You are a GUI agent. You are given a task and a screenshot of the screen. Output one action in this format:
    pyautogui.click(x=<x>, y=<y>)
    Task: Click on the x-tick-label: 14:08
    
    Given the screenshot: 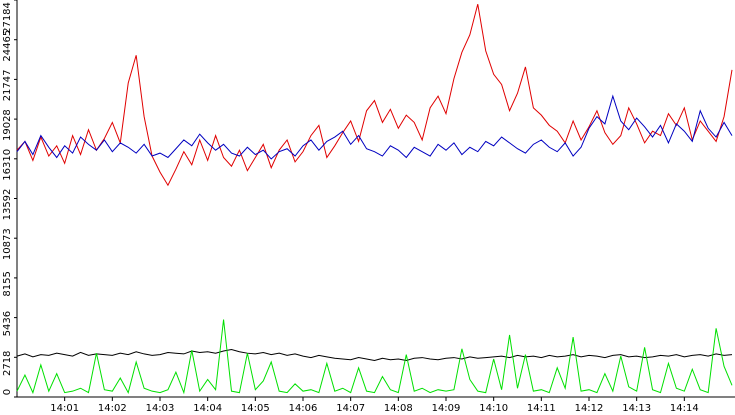 What is the action you would take?
    pyautogui.click(x=398, y=408)
    